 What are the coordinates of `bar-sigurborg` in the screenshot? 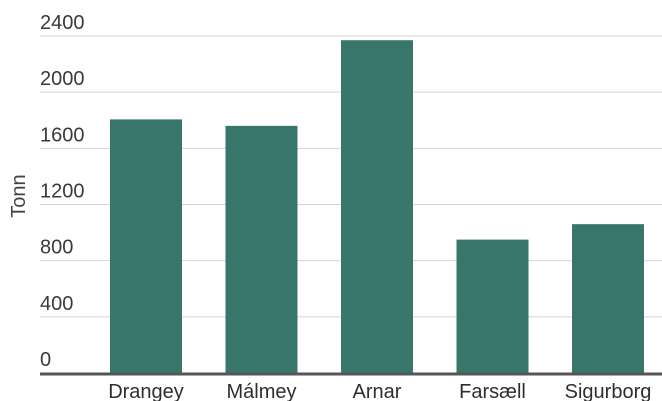 It's located at (608, 298).